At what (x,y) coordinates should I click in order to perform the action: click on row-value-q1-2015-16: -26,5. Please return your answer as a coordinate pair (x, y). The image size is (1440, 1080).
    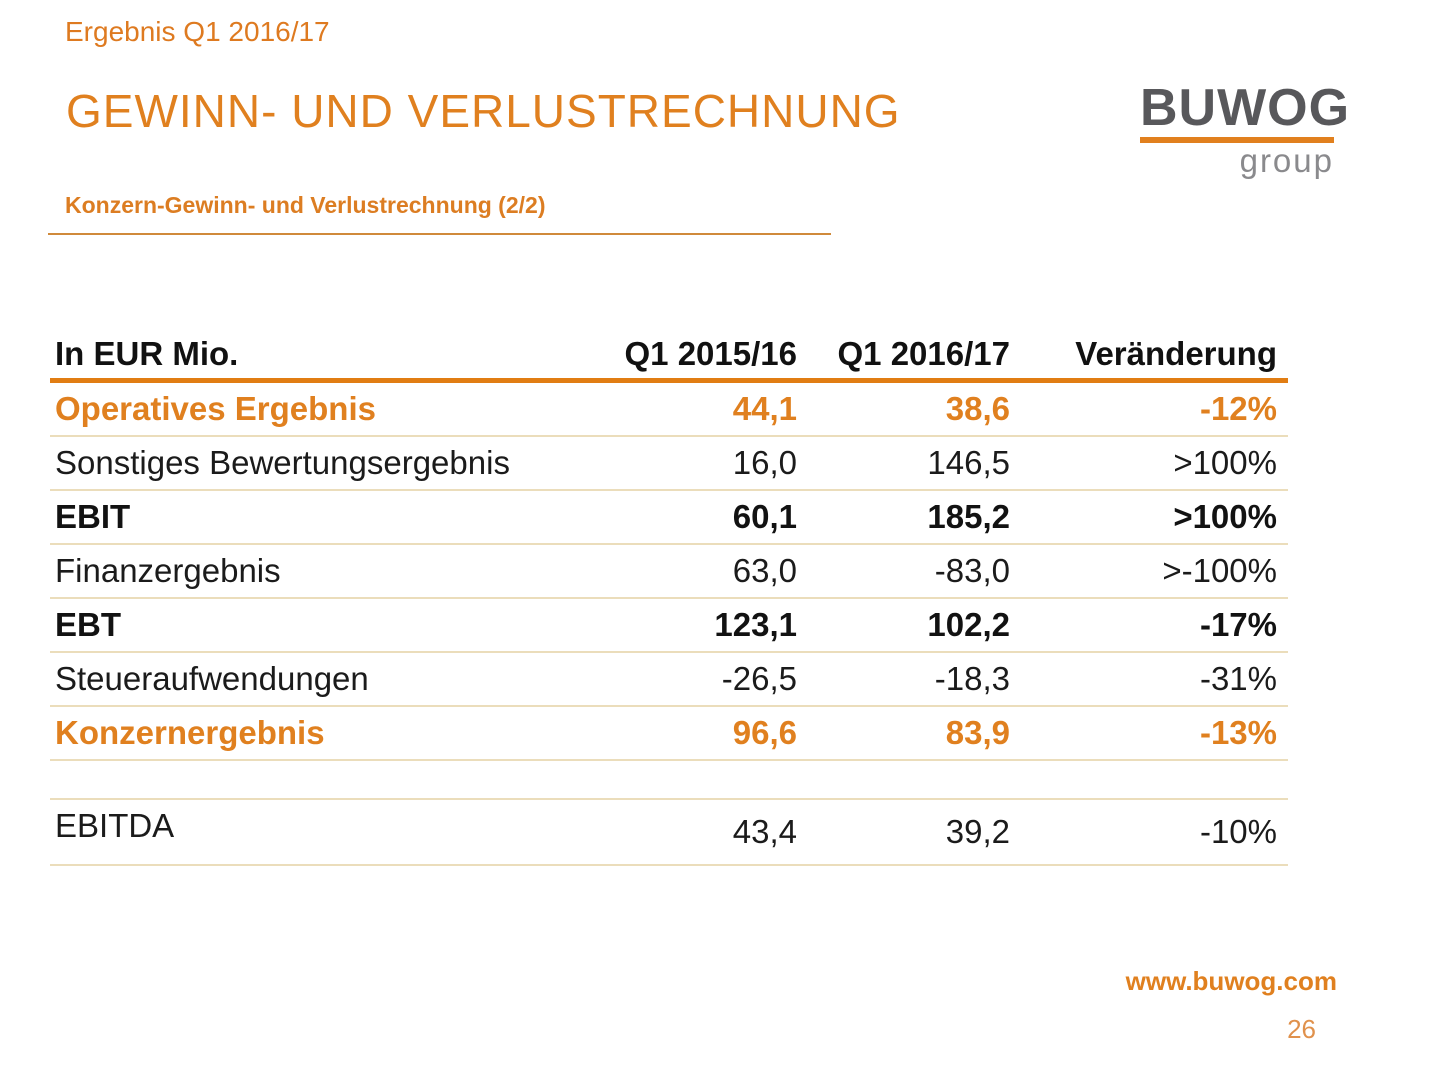
    Looking at the image, I should click on (759, 678).